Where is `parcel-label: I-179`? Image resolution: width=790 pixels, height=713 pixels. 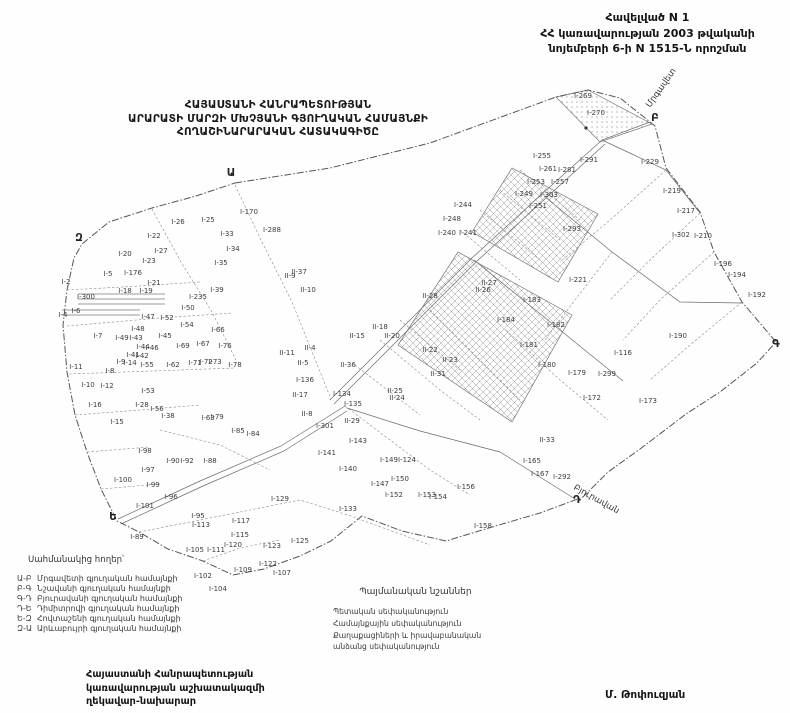
parcel-label: I-179 is located at coordinates (577, 373).